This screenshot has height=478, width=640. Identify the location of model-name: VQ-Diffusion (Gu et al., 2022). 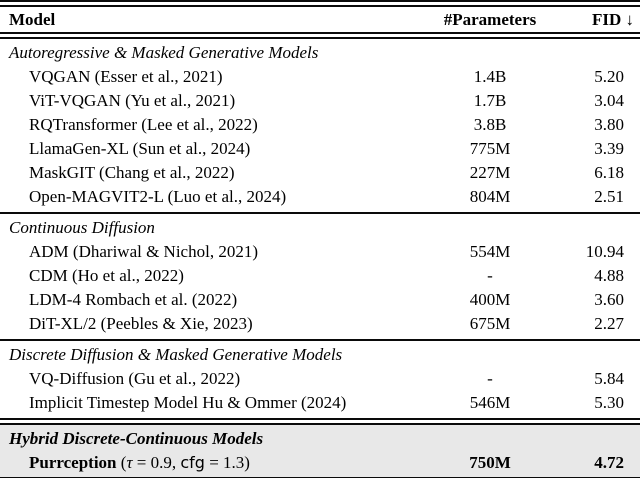
(135, 378).